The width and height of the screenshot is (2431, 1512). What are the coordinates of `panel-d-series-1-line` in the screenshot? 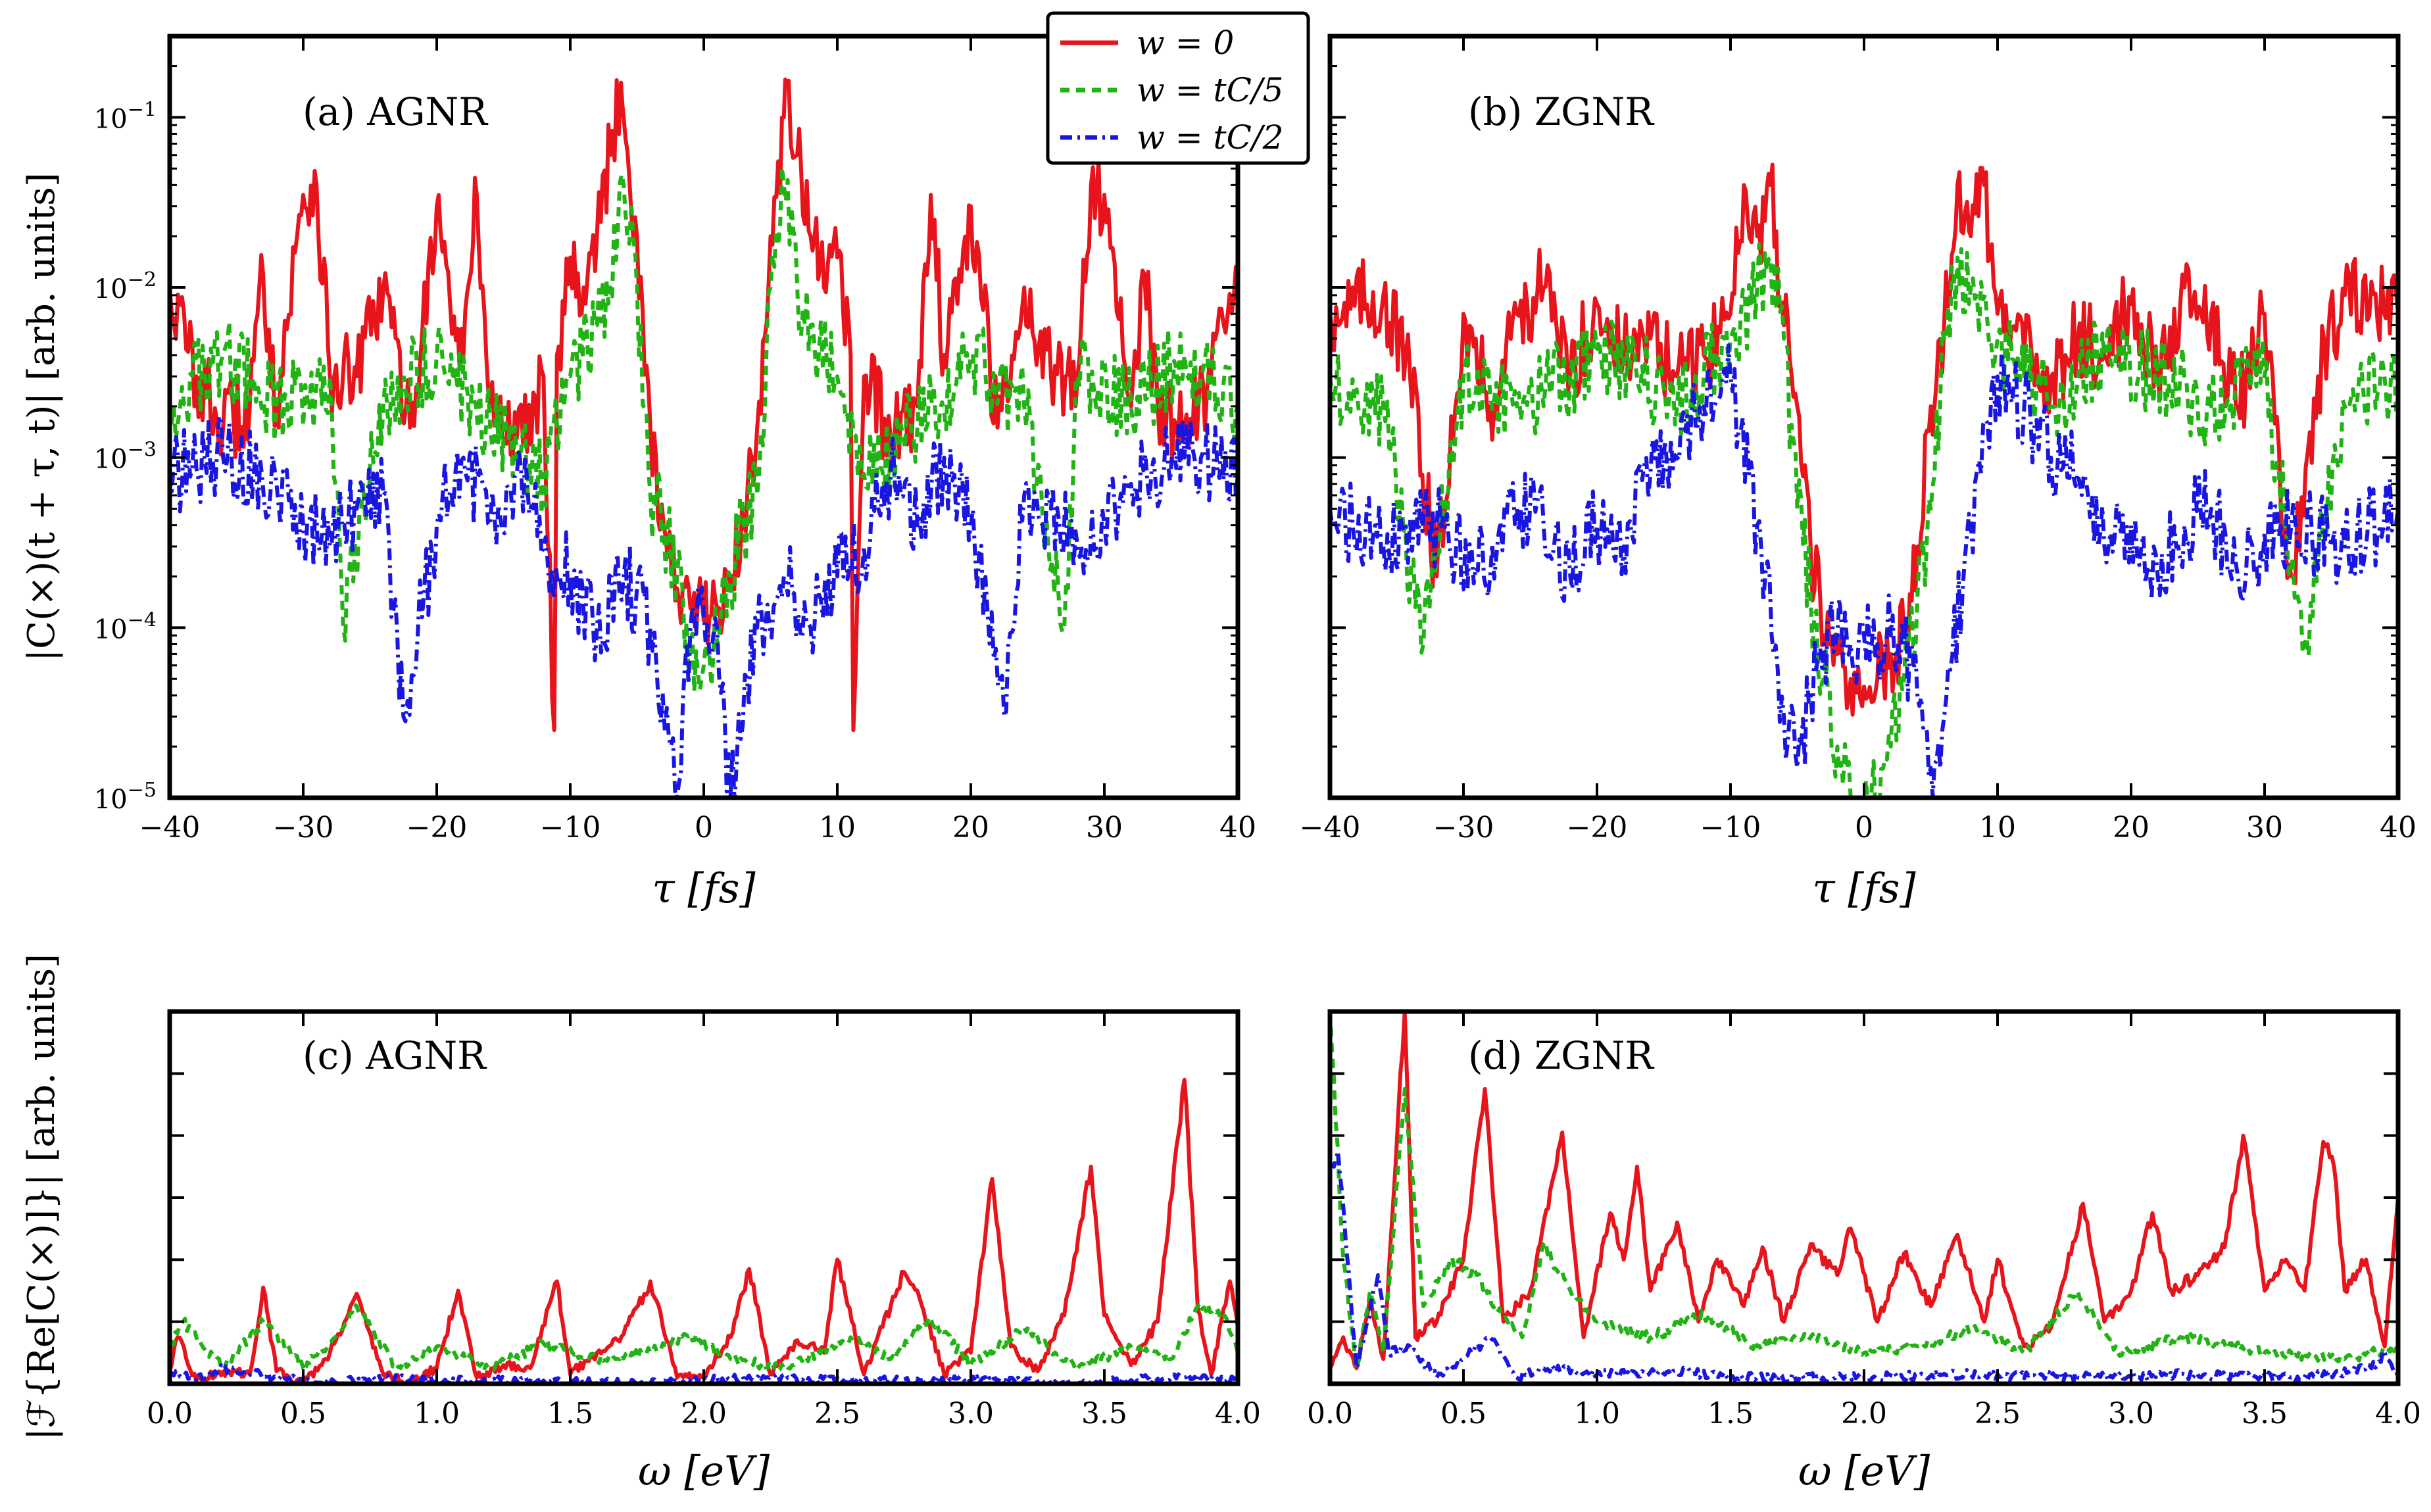 It's located at (1864, 1191).